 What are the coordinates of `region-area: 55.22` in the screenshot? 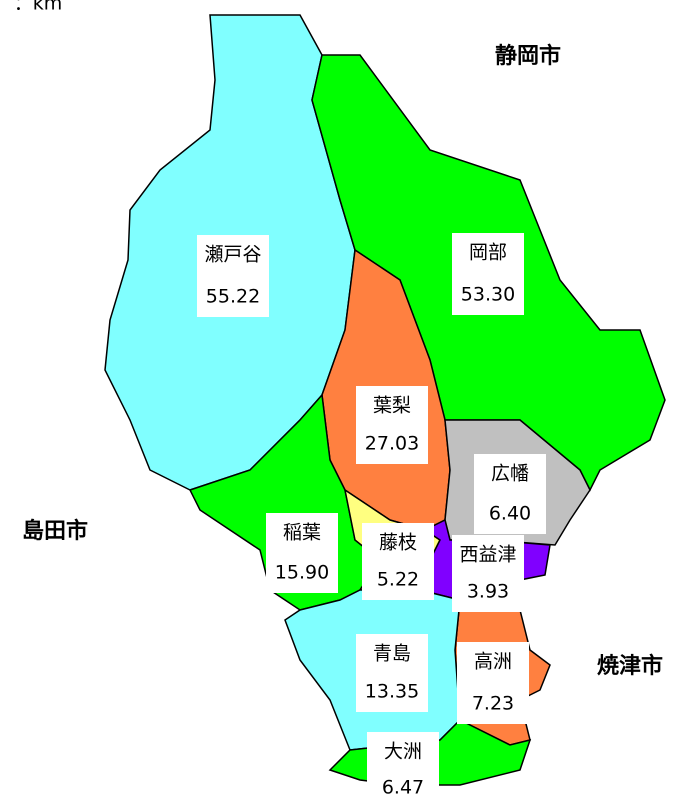 It's located at (233, 297).